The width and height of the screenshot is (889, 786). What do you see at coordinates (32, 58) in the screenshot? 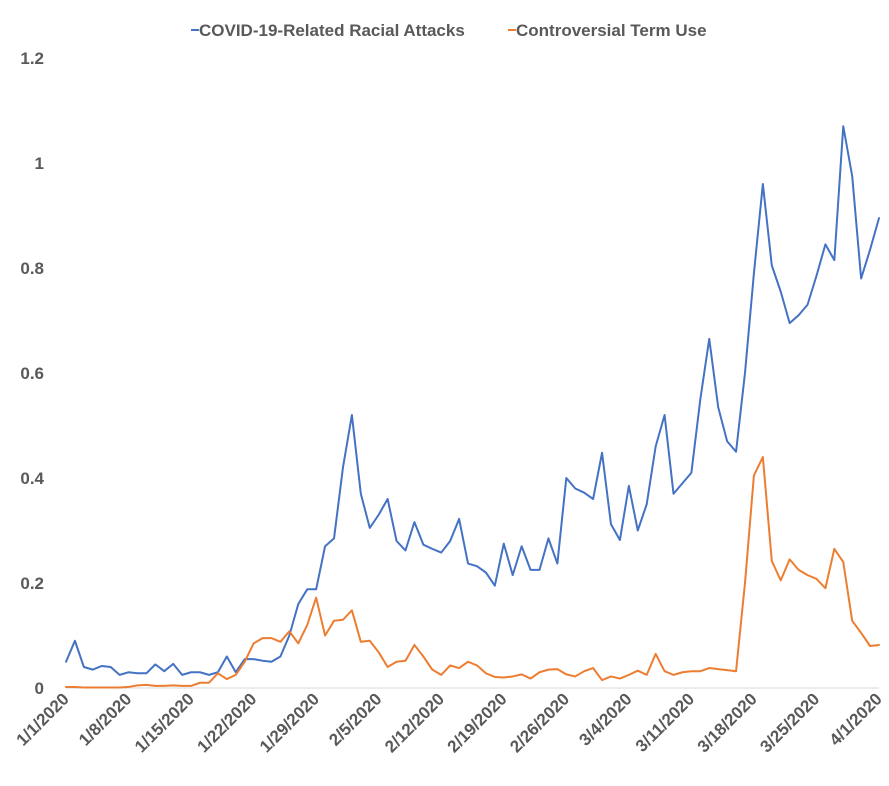
I see `y-tick-label: 1.2` at bounding box center [32, 58].